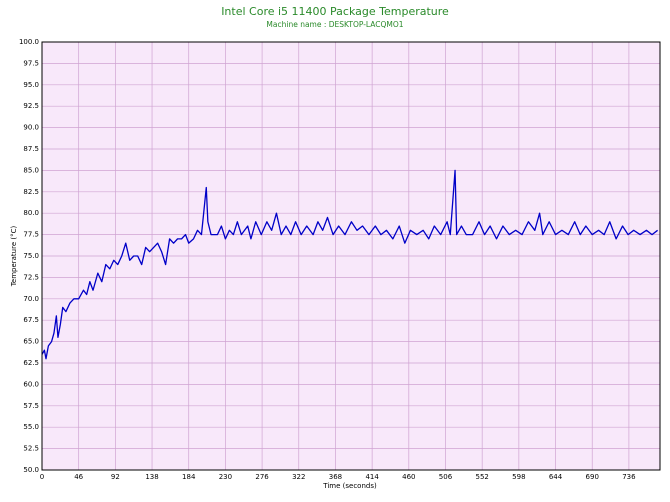  What do you see at coordinates (408, 477) in the screenshot?
I see `x-tick-label: 460` at bounding box center [408, 477].